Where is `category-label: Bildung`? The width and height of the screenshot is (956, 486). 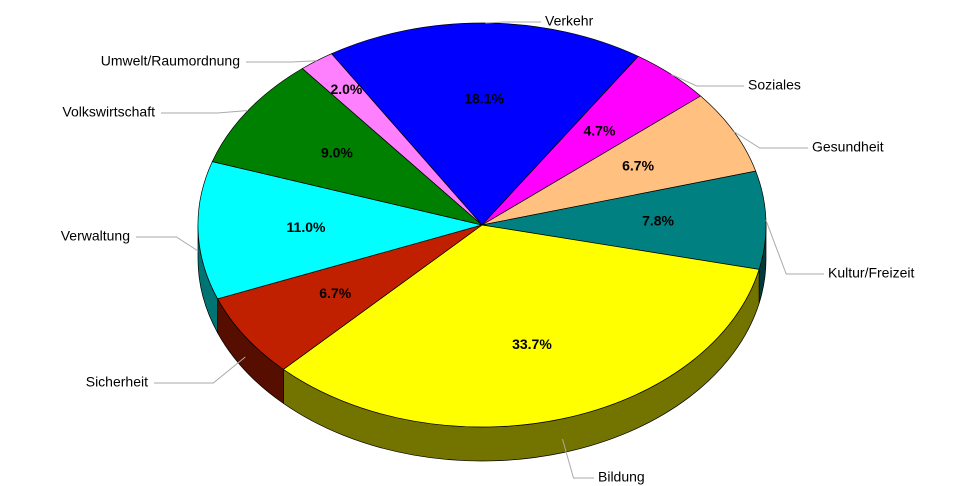 category-label: Bildung is located at coordinates (621, 477).